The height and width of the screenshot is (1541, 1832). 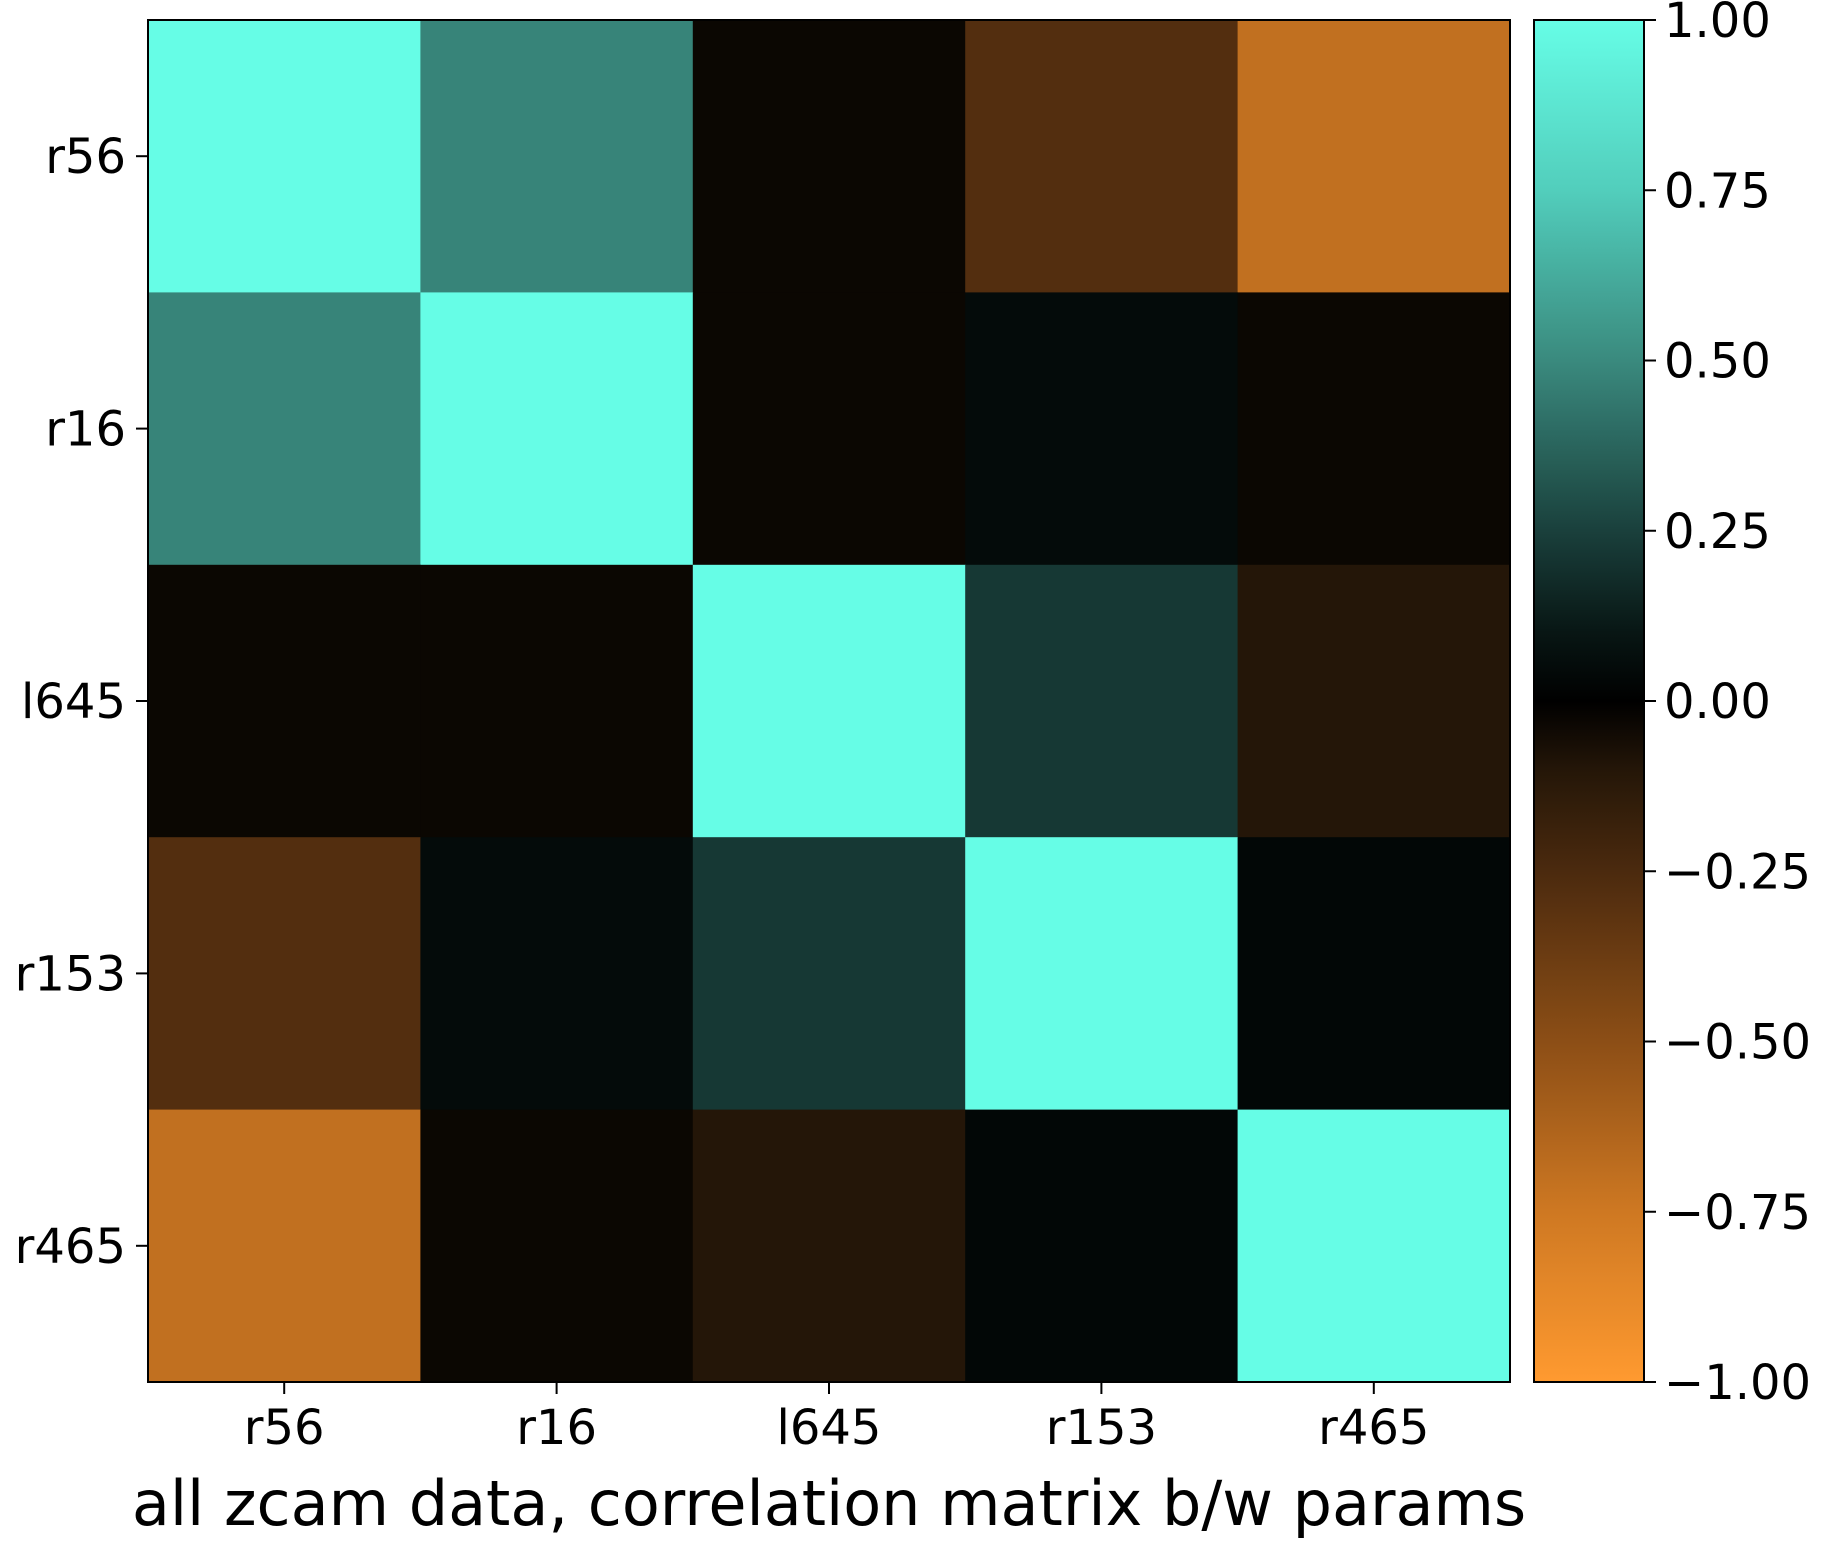 I want to click on y-tick-label-l645: l645, so click(x=73, y=702).